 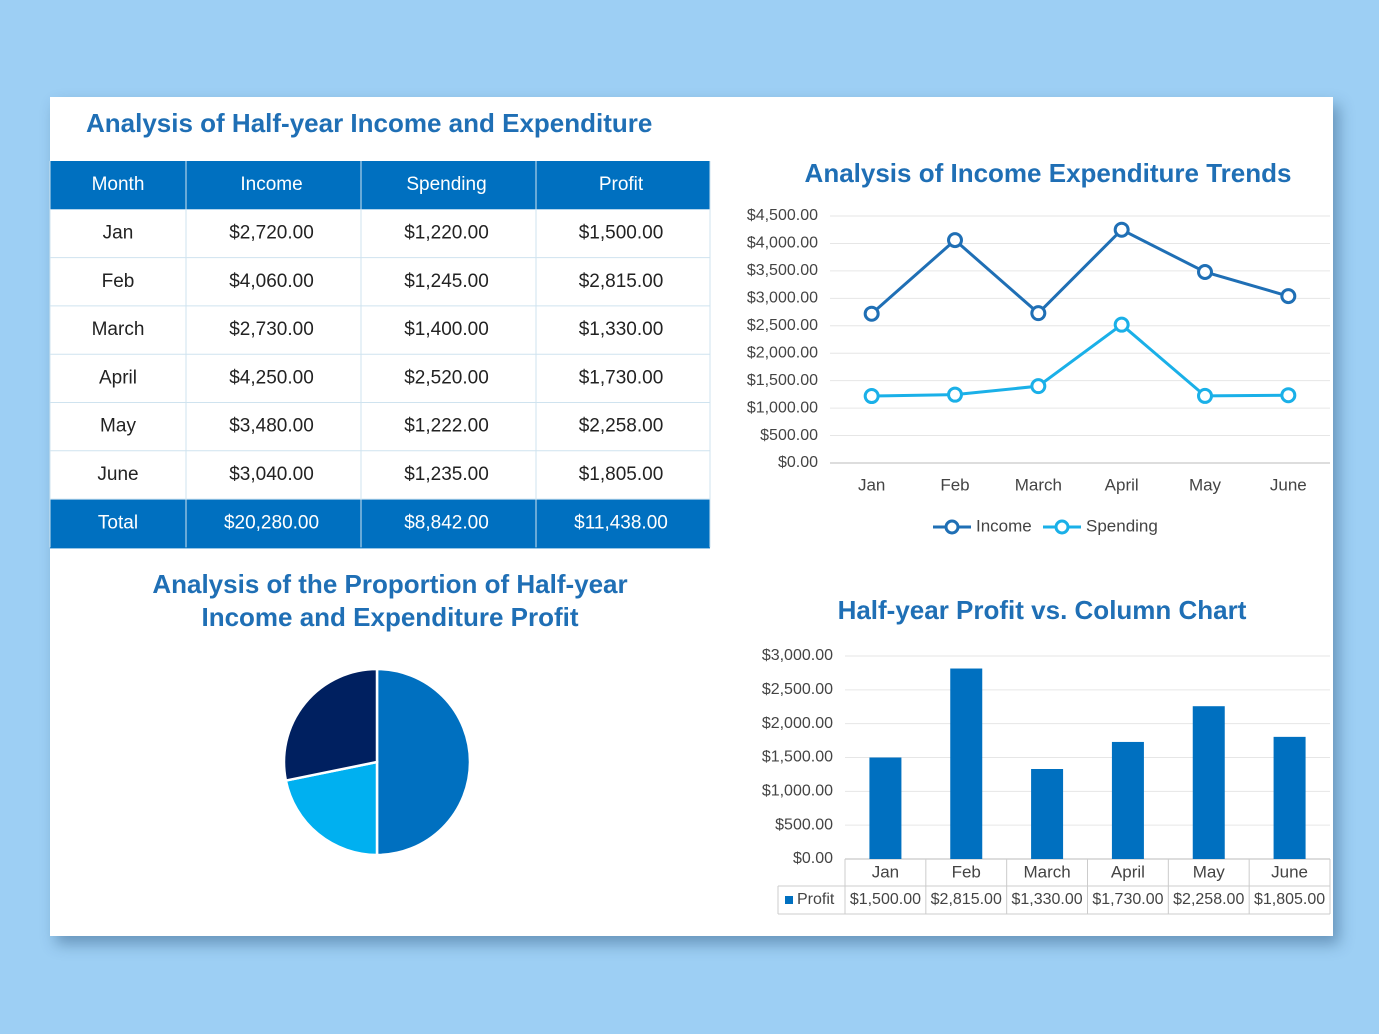 What do you see at coordinates (118, 329) in the screenshot?
I see `table-cell: March` at bounding box center [118, 329].